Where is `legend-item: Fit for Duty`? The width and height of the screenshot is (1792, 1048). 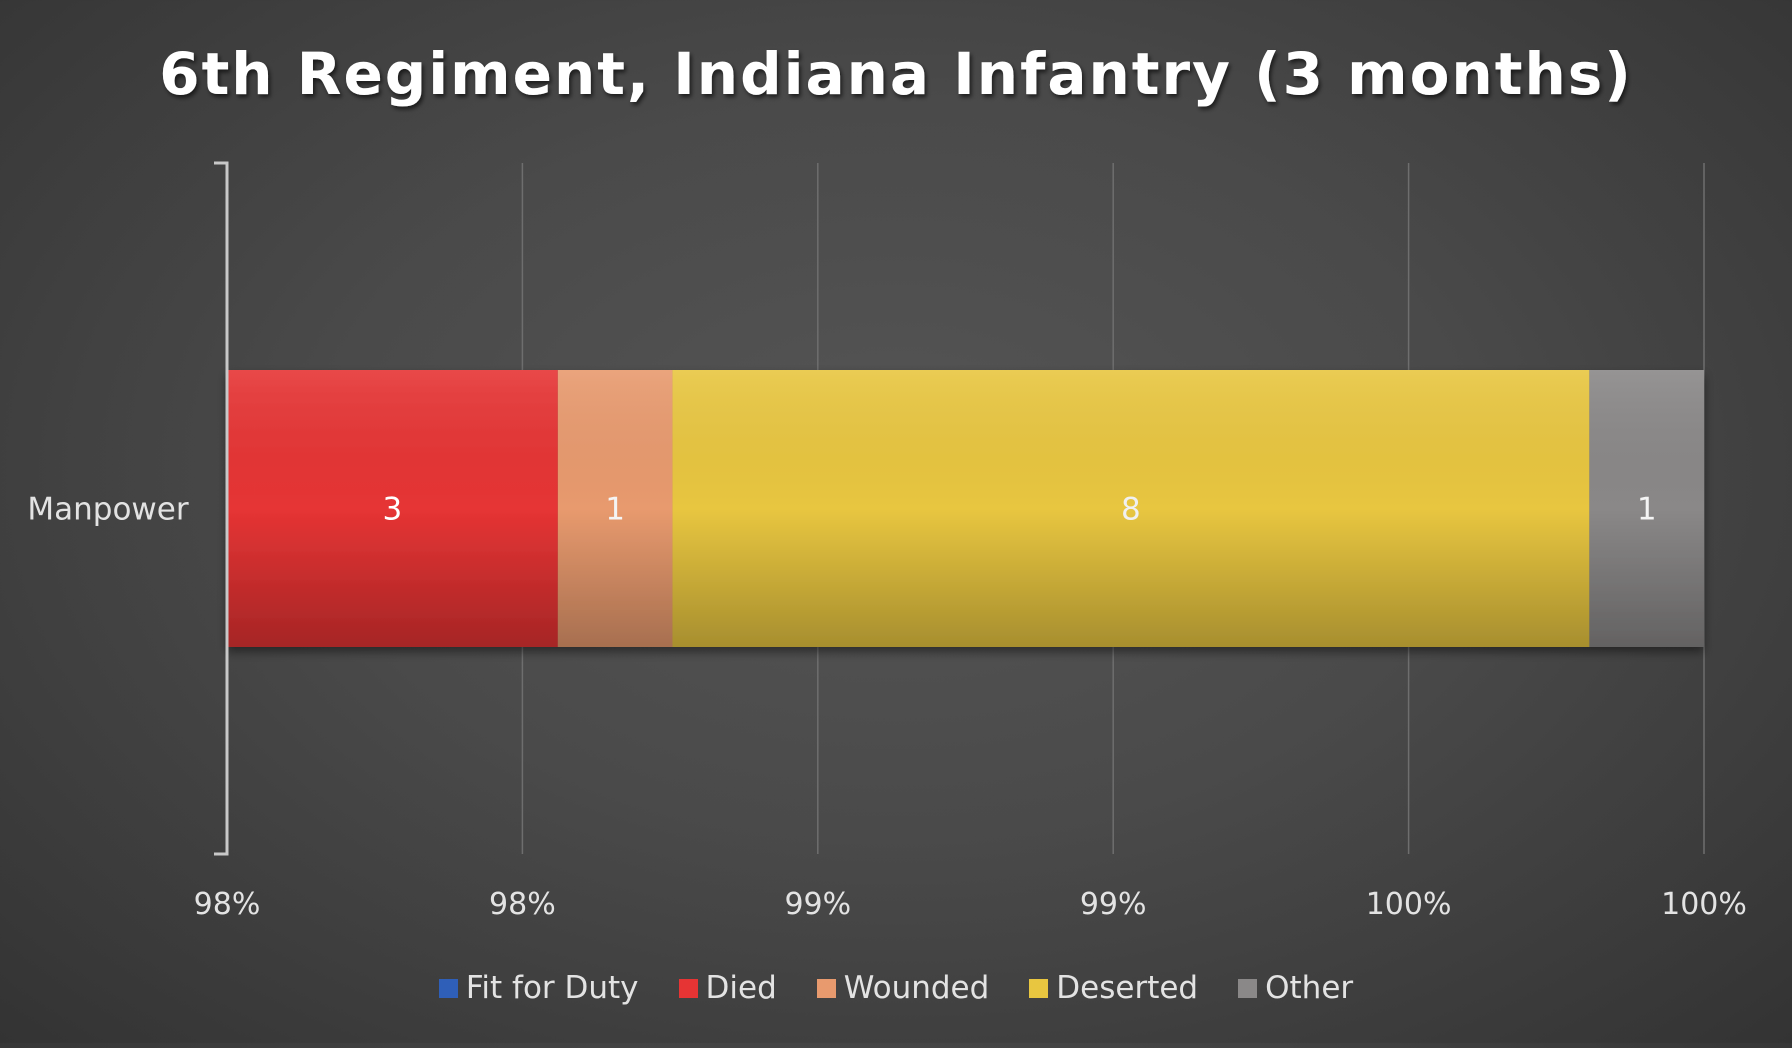
legend-item: Fit for Duty is located at coordinates (538, 988).